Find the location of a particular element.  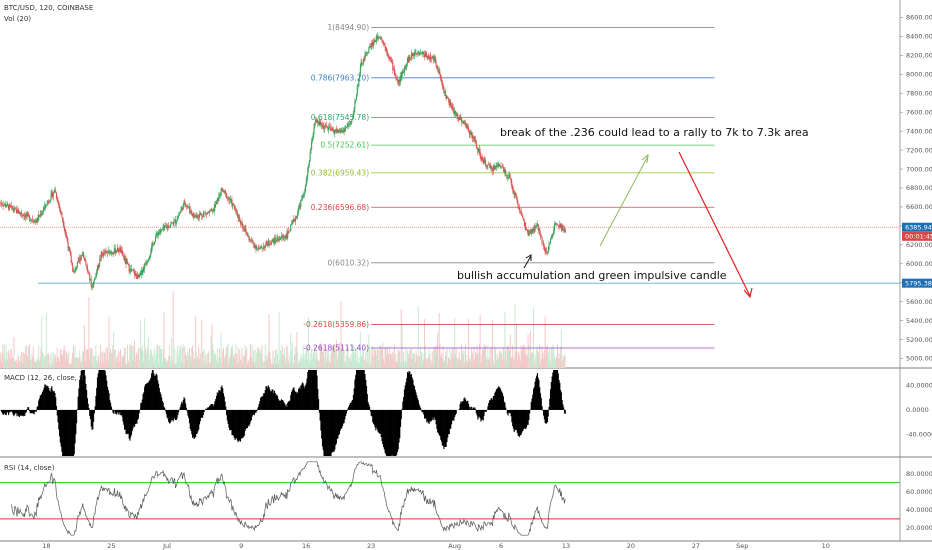

rsi-tick-label: 20.0000 is located at coordinates (919, 528).